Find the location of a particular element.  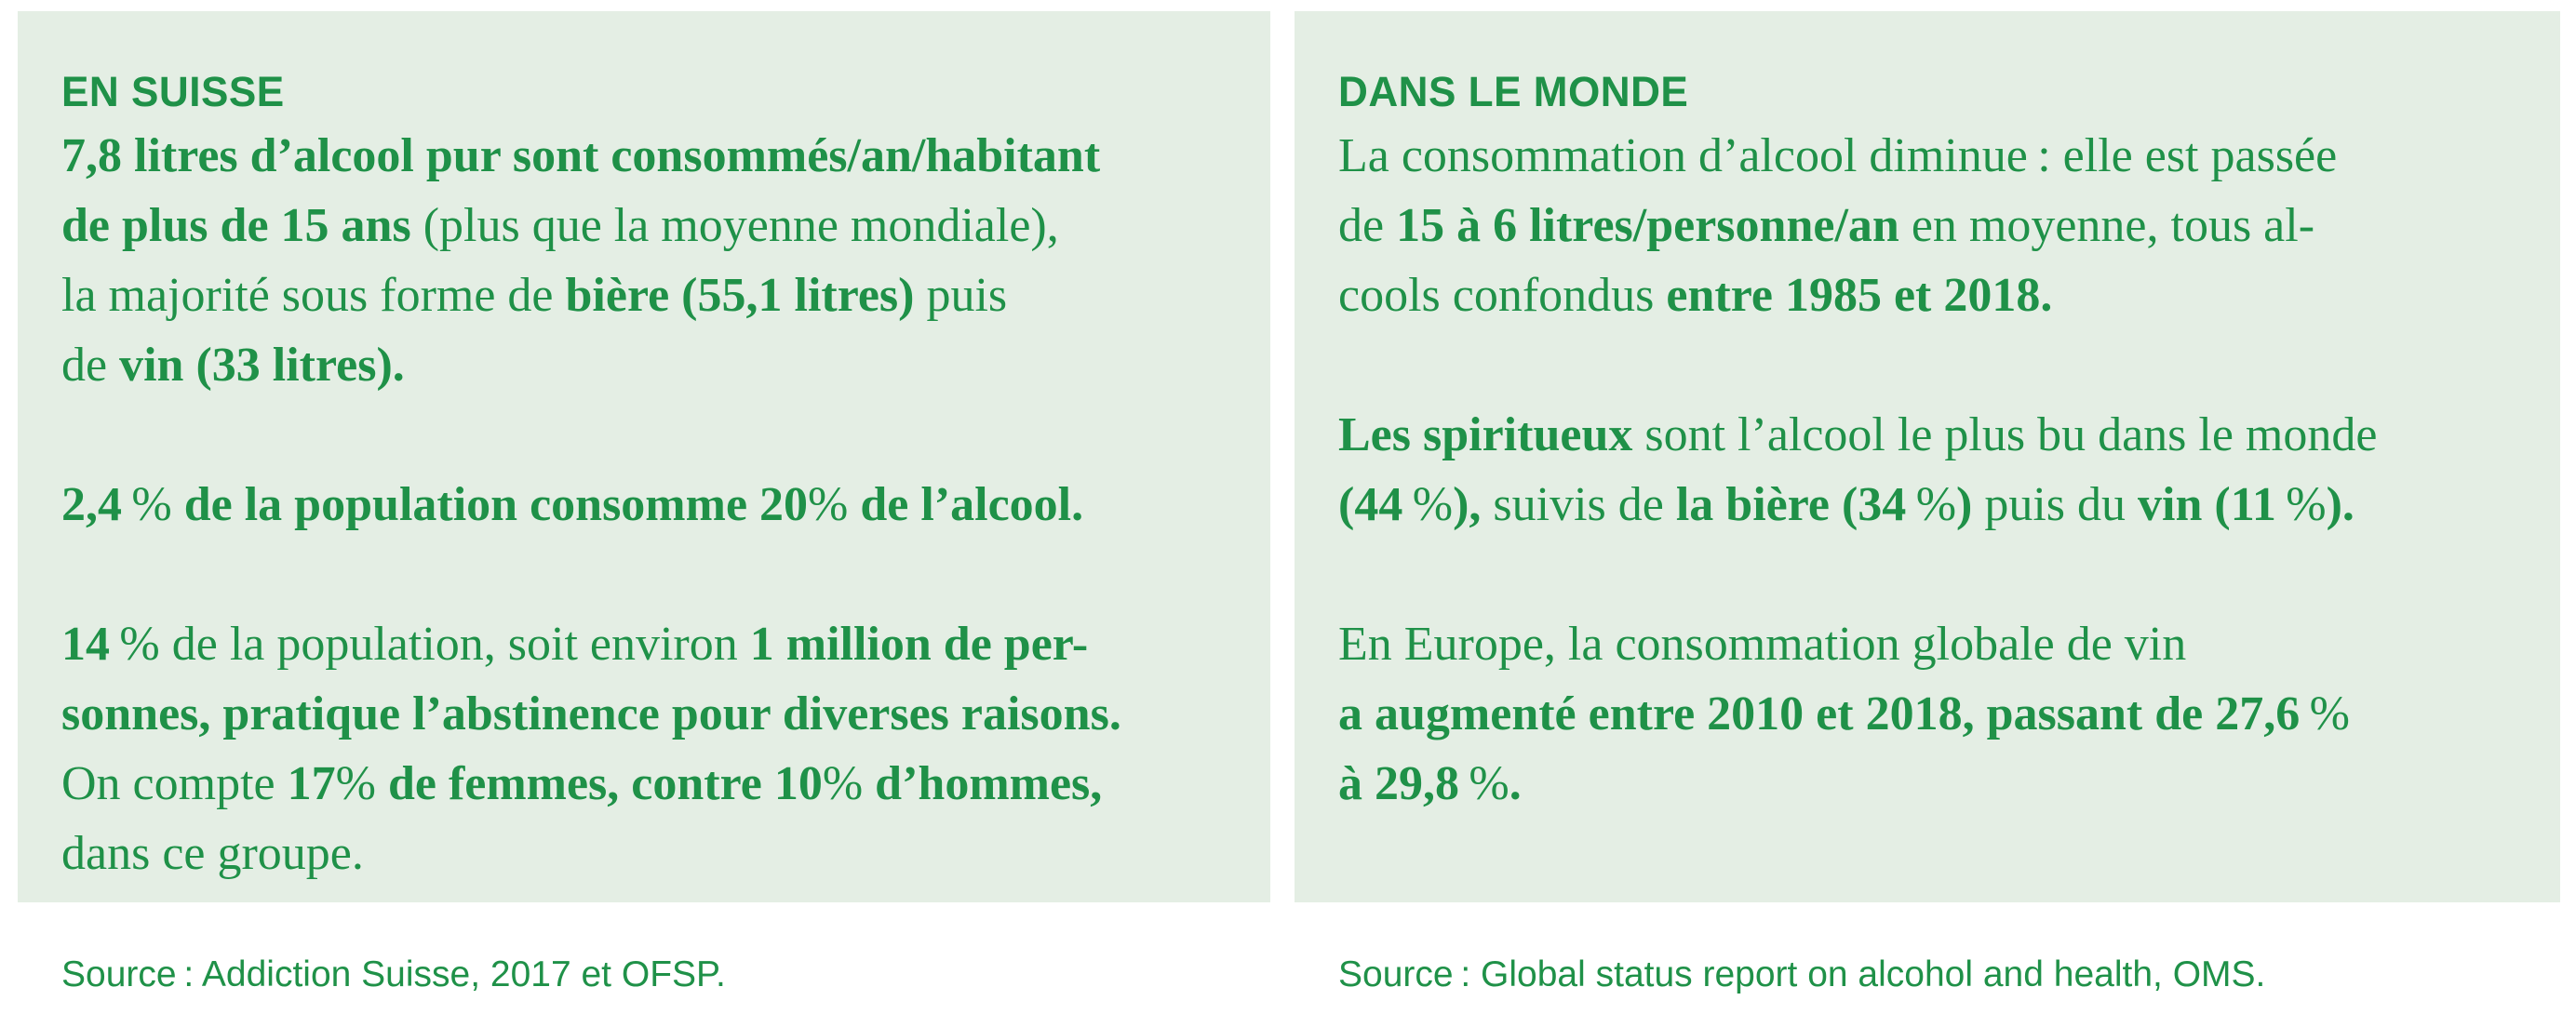

bold-run: (44 is located at coordinates (1370, 504).